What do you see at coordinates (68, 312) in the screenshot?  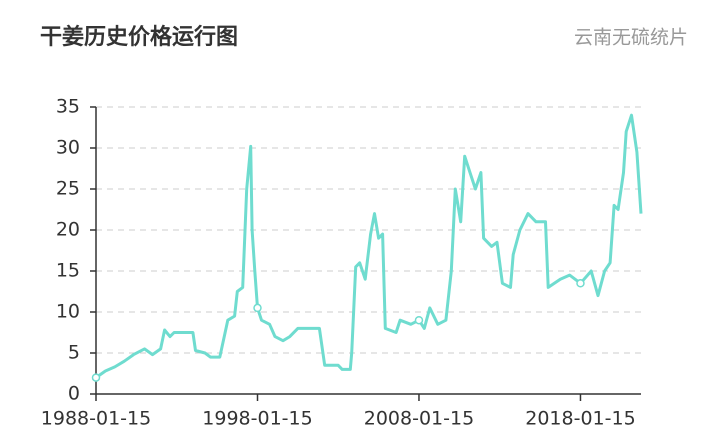 I see `y-tick-label: 10` at bounding box center [68, 312].